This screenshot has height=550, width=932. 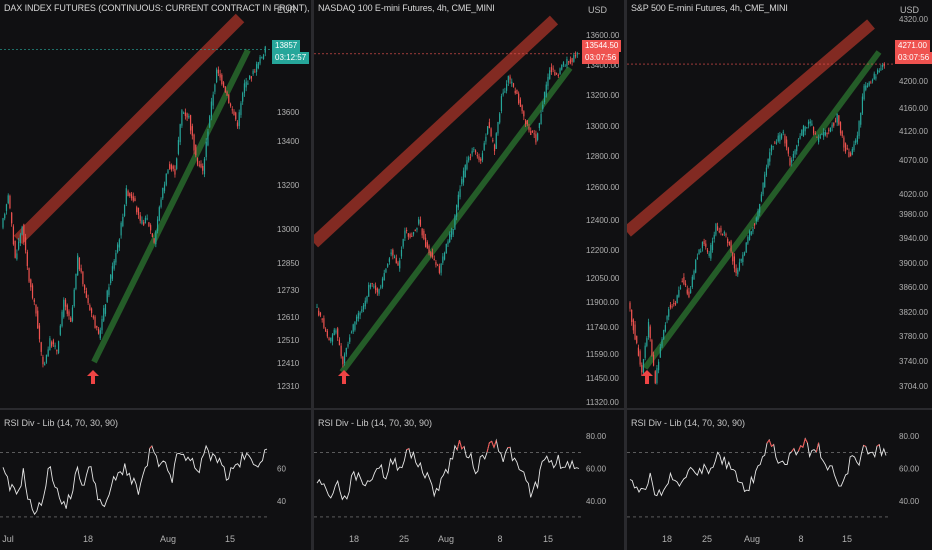 I want to click on time-tick-label: 25, so click(x=707, y=539).